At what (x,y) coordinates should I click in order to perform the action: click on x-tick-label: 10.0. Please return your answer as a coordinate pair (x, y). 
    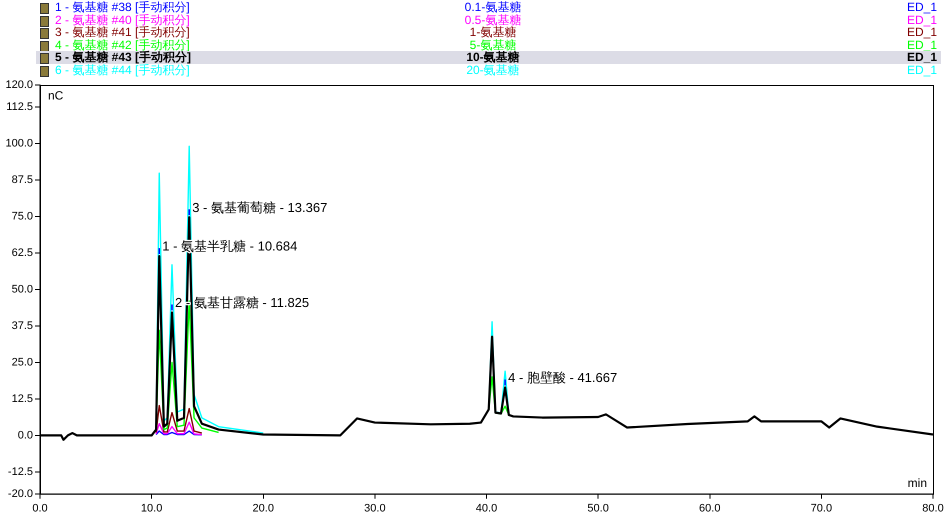
    Looking at the image, I should click on (151, 508).